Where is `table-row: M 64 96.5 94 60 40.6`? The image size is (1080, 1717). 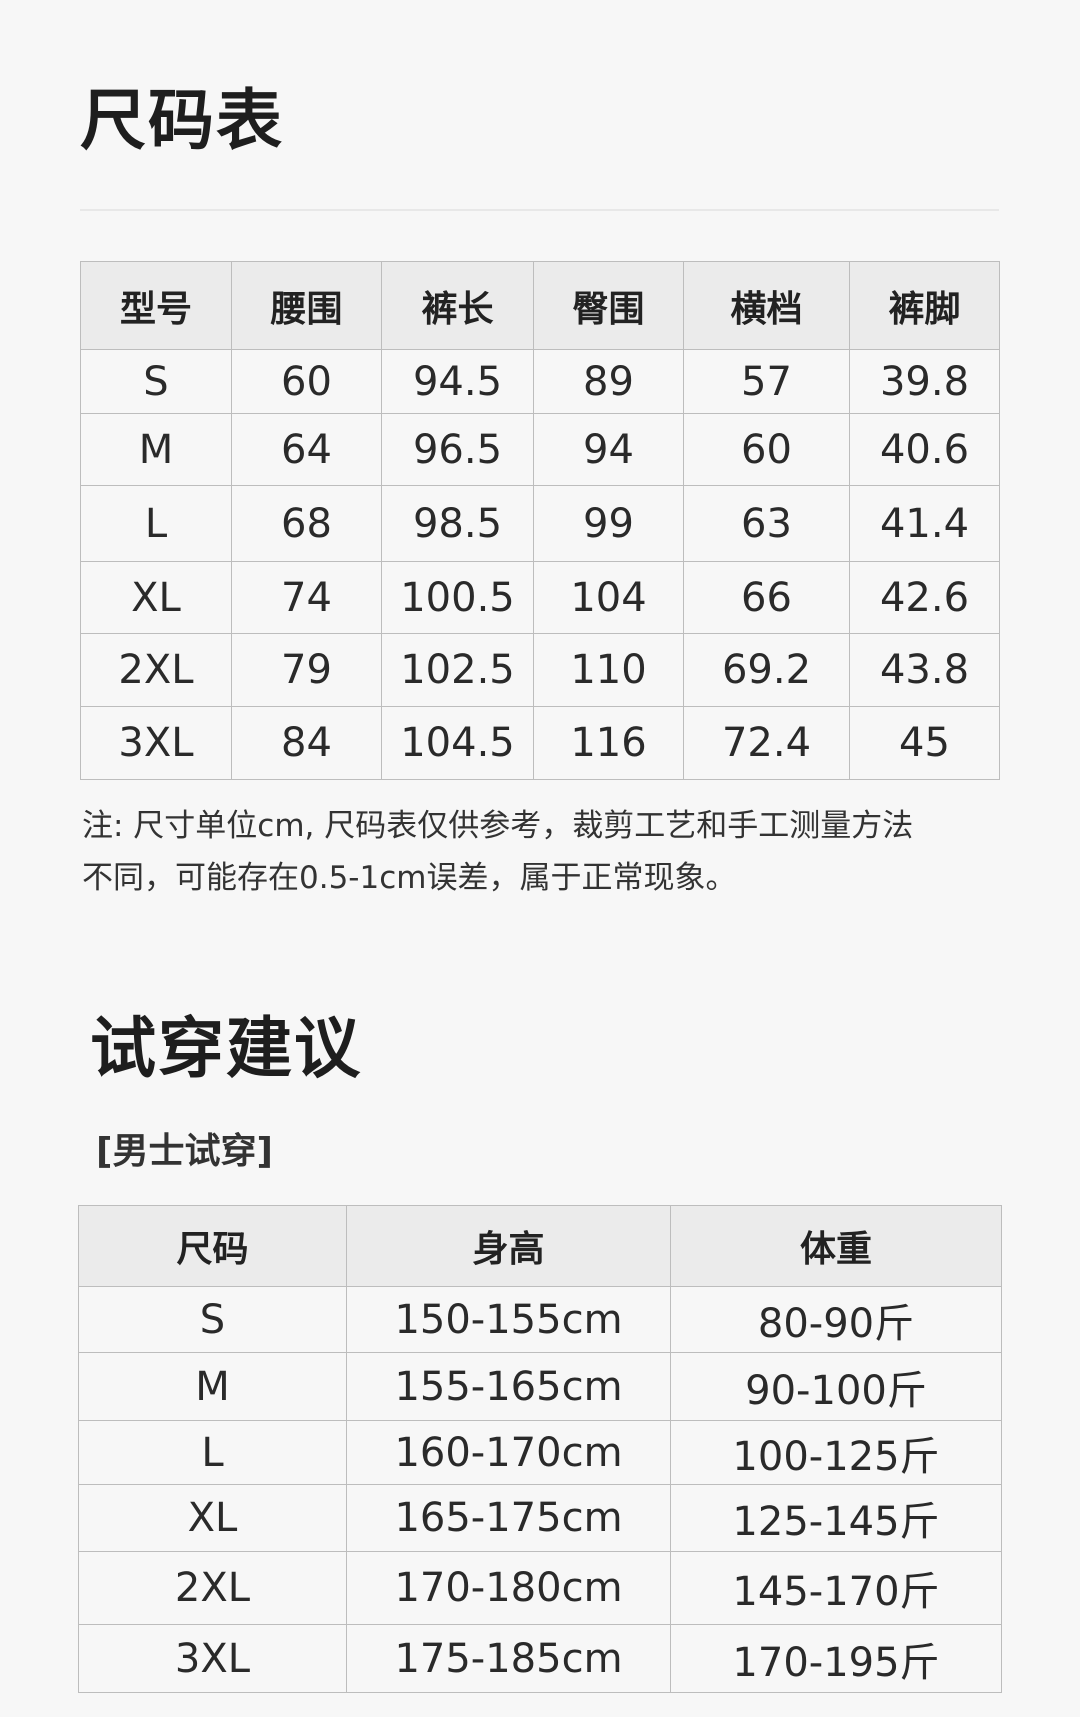 table-row: M 64 96.5 94 60 40.6 is located at coordinates (540, 449).